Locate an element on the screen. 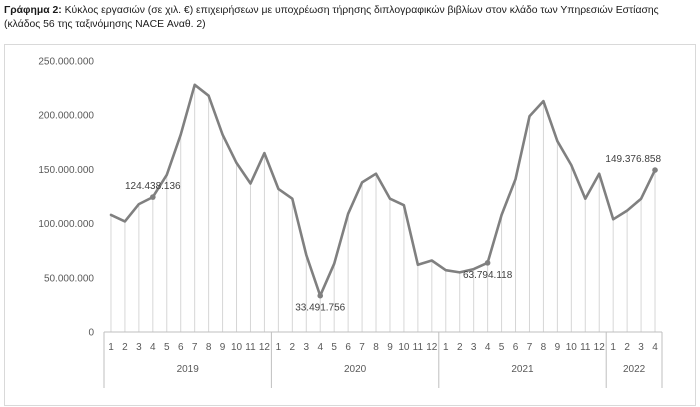  caption-prefix: Γράφημα 2: is located at coordinates (33, 10).